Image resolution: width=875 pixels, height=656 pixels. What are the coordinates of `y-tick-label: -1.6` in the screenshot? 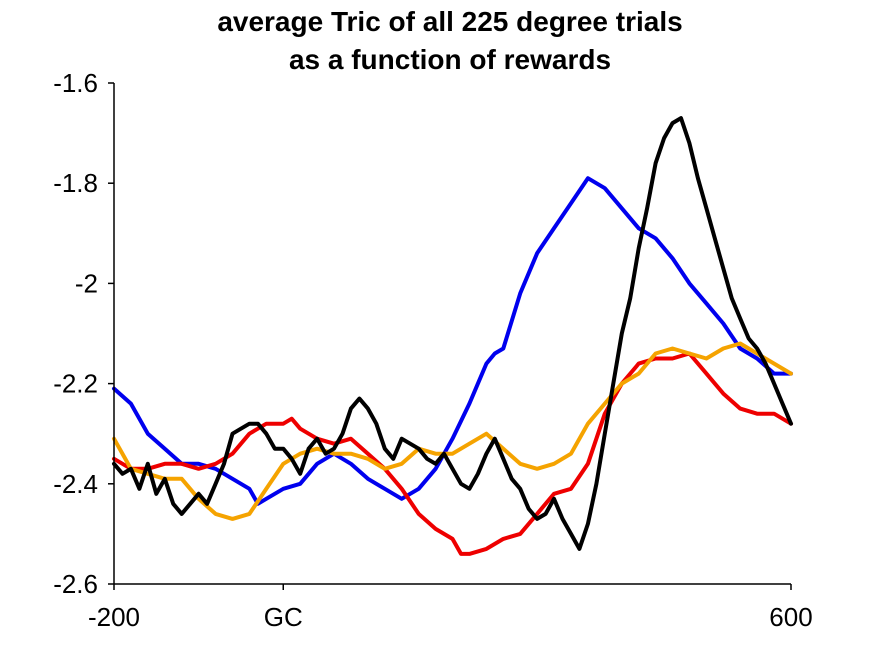 It's located at (75, 83).